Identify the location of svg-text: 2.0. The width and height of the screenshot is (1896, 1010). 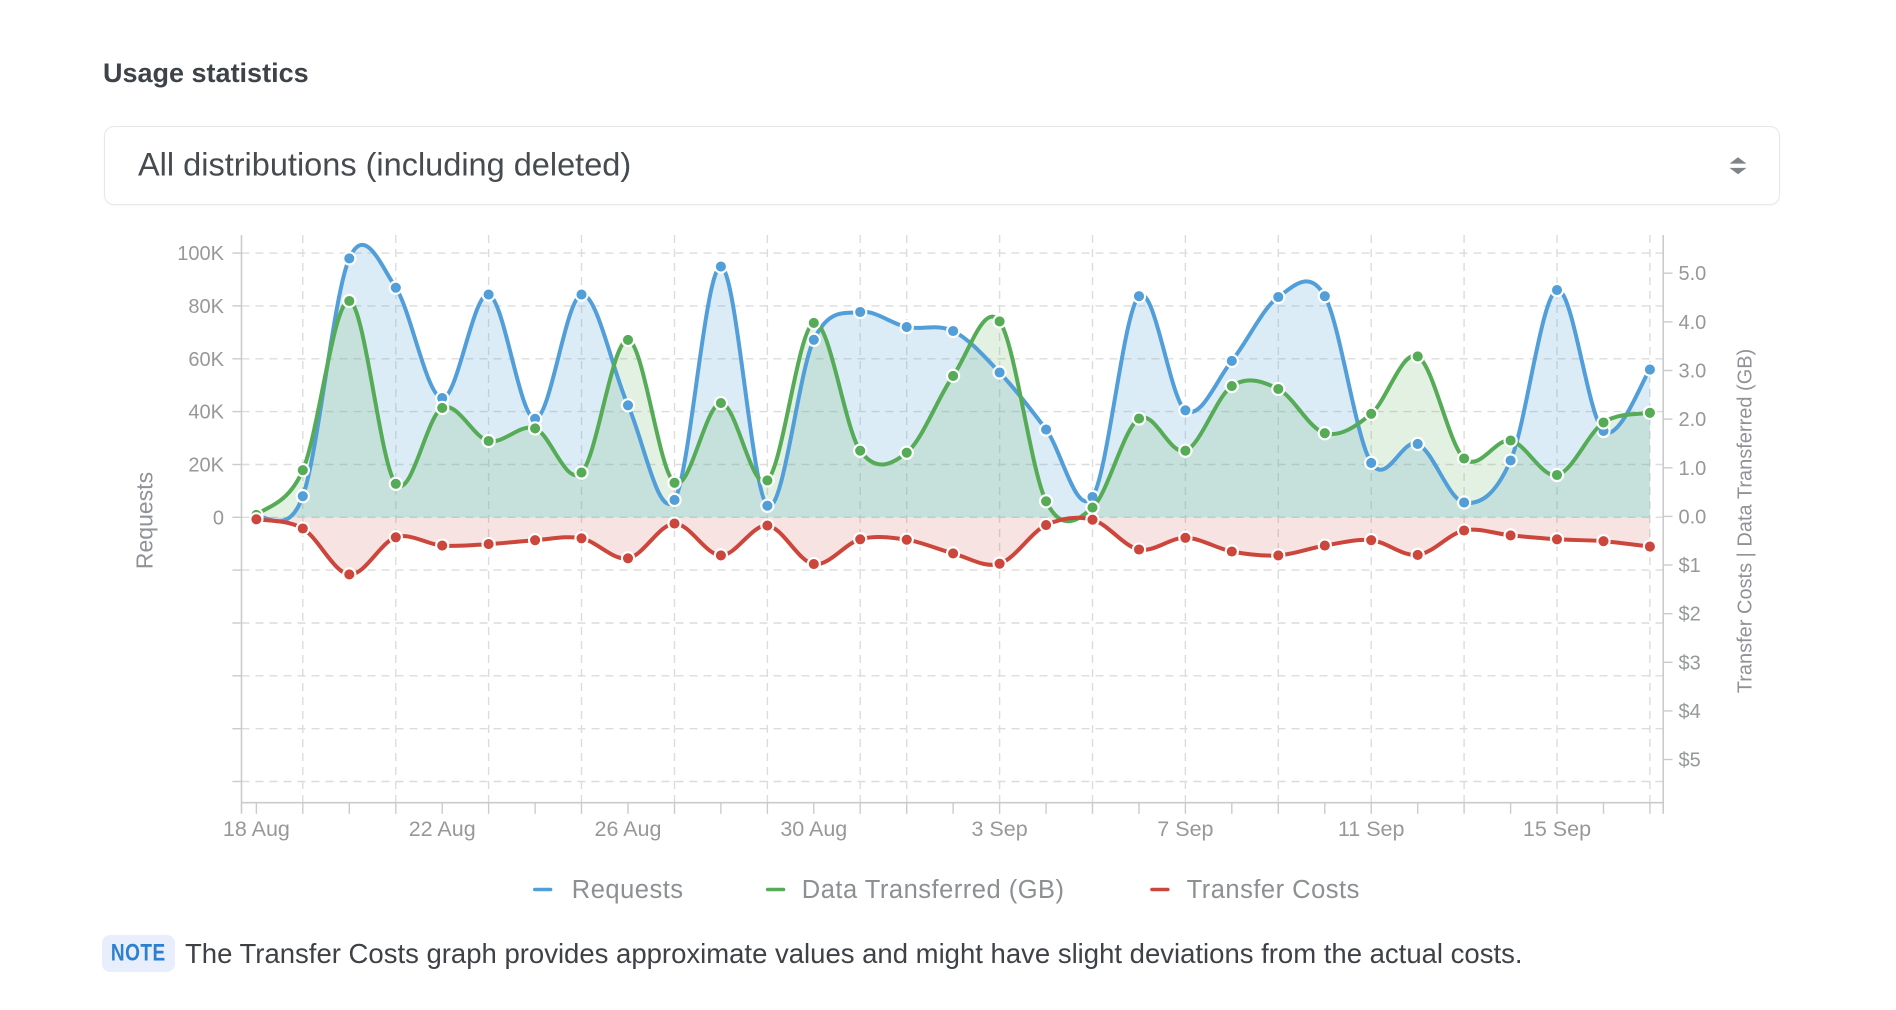
(1693, 420).